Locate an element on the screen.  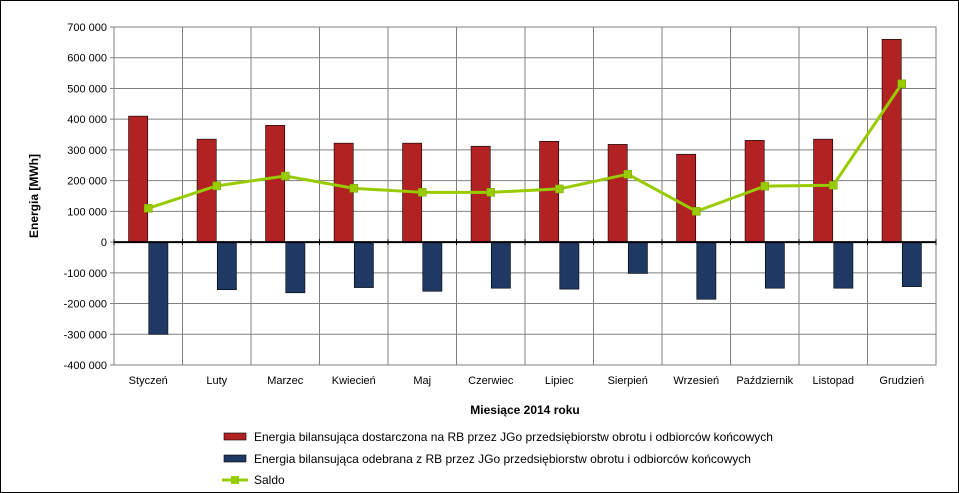
x-tick-label: Luty is located at coordinates (216, 381).